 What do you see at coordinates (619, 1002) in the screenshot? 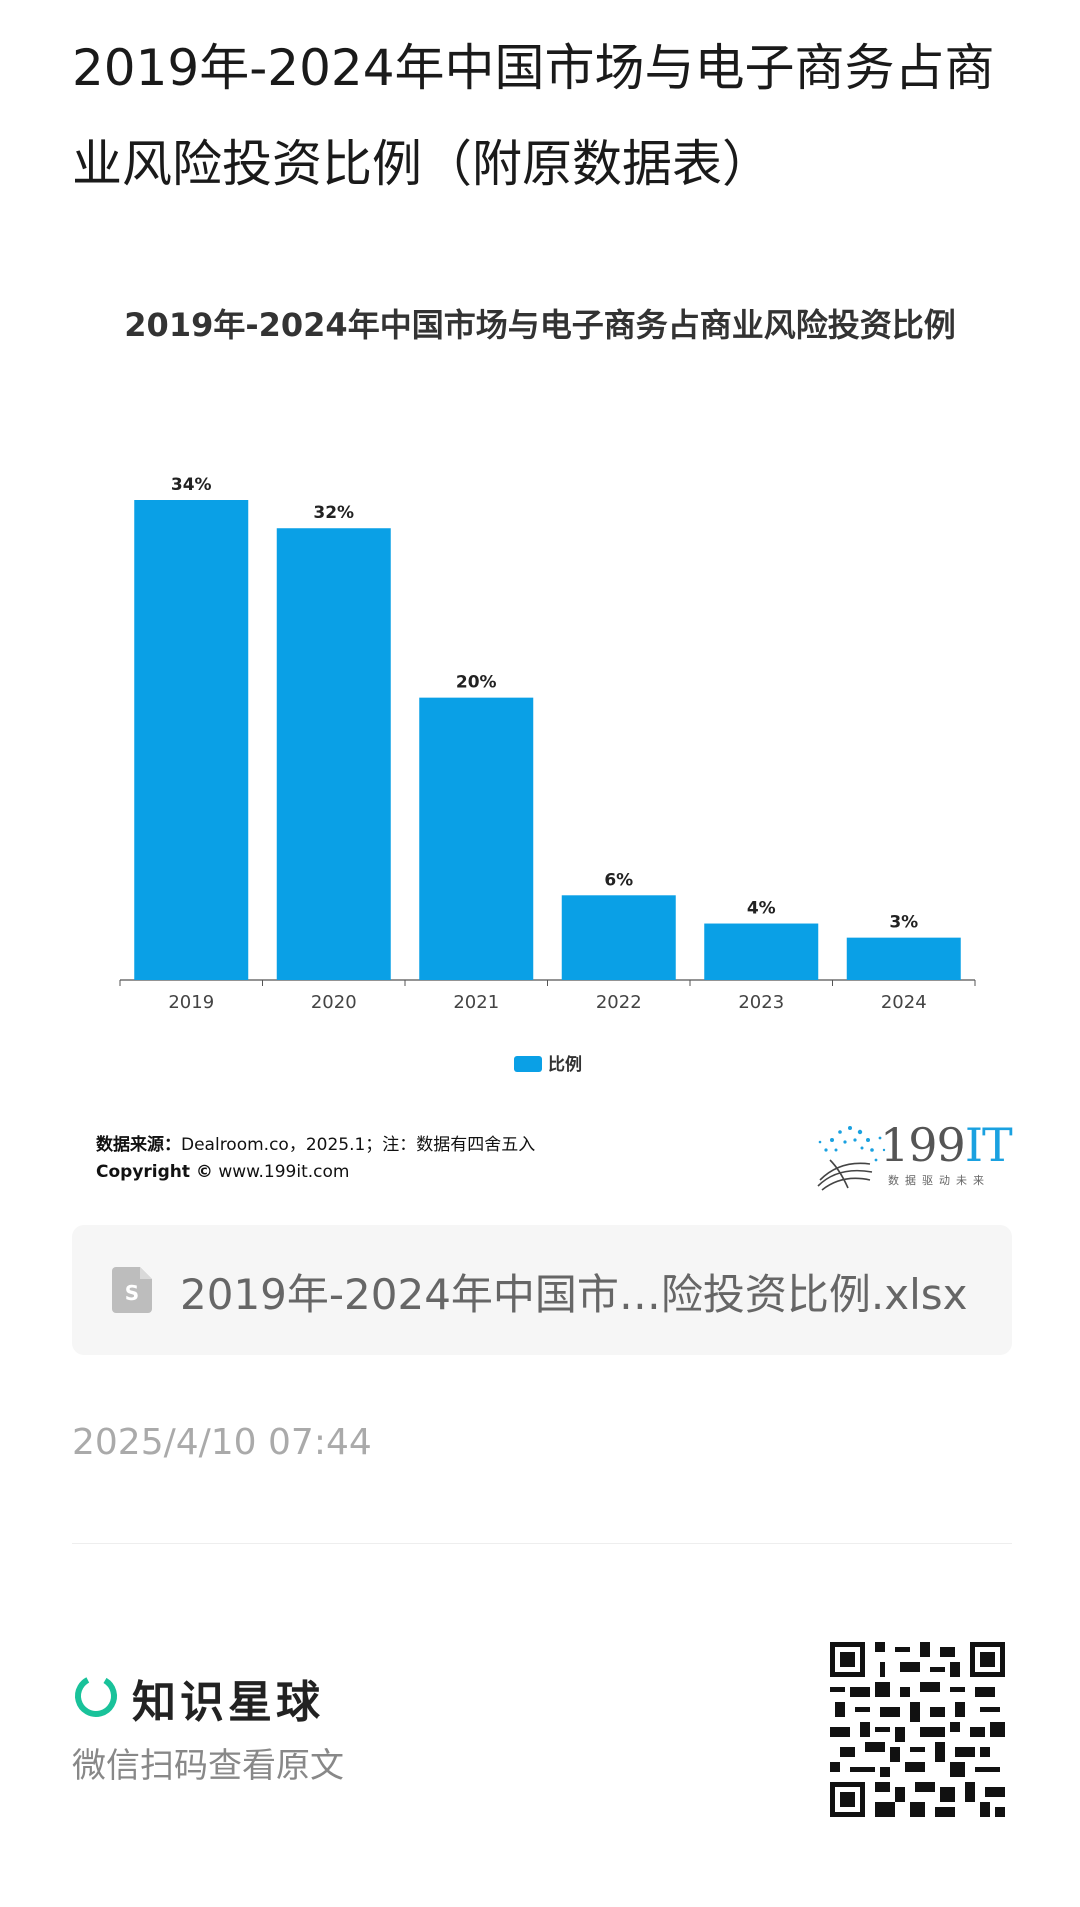
I see `x-tick-label-2022: 2022` at bounding box center [619, 1002].